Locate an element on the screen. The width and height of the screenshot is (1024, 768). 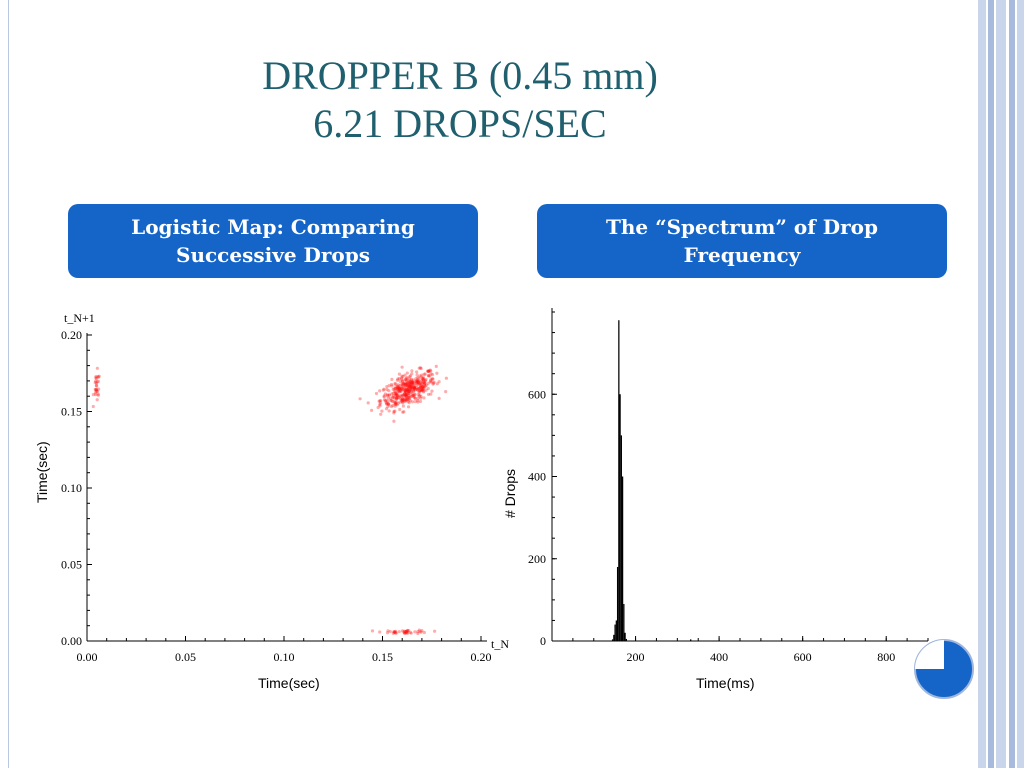
scatter-x-tick-label: 0.05 is located at coordinates (185, 657).